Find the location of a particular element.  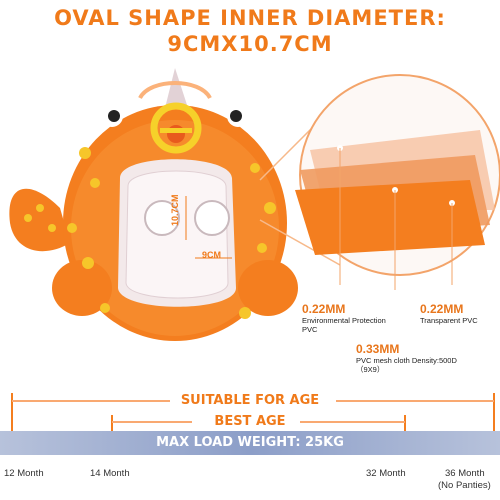

spec-epvc: 0.22MM Environmental Protection PVC is located at coordinates (347, 318).